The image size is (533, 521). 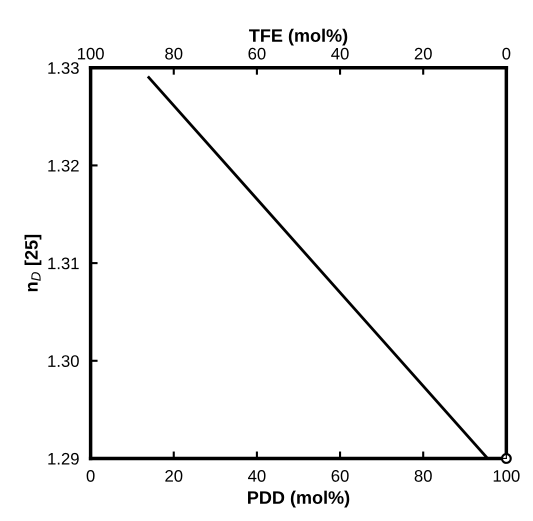 What do you see at coordinates (257, 54) in the screenshot?
I see `x2-tick-label: 60` at bounding box center [257, 54].